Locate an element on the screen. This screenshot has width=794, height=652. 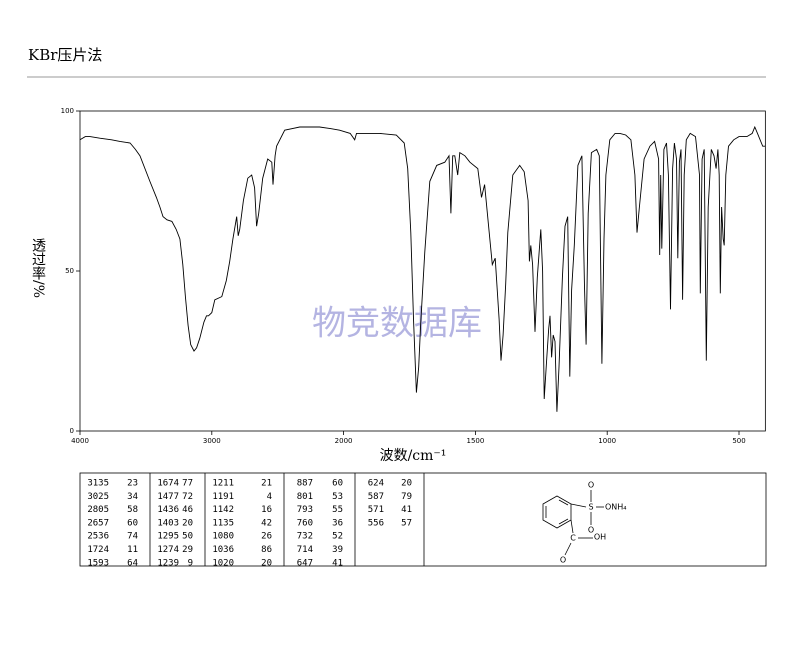
peak-wavenumber: 801 is located at coordinates (305, 497).